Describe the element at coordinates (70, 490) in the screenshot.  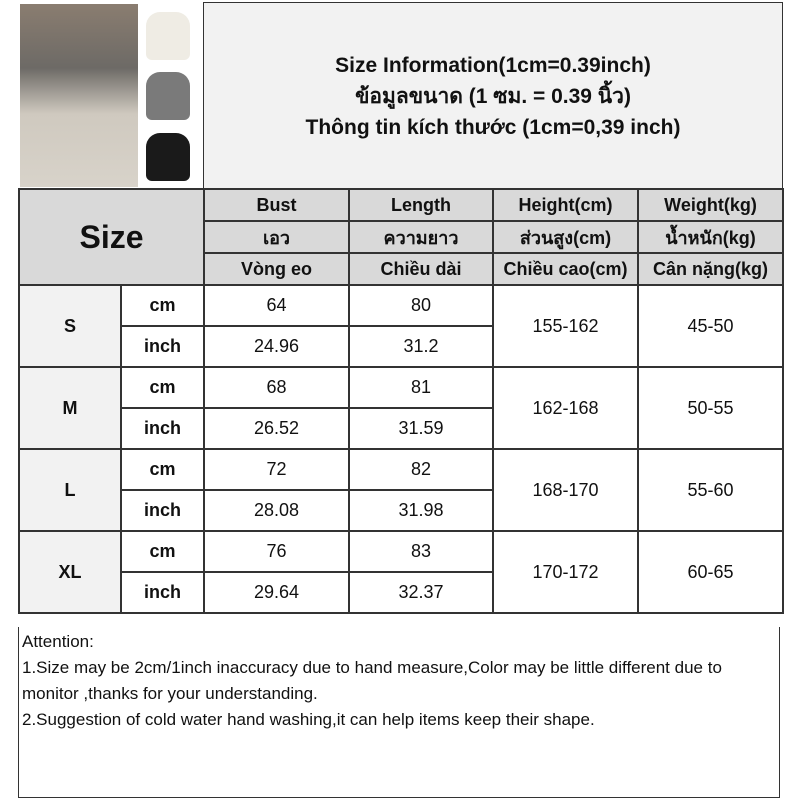
I see `size-label: L` at that location.